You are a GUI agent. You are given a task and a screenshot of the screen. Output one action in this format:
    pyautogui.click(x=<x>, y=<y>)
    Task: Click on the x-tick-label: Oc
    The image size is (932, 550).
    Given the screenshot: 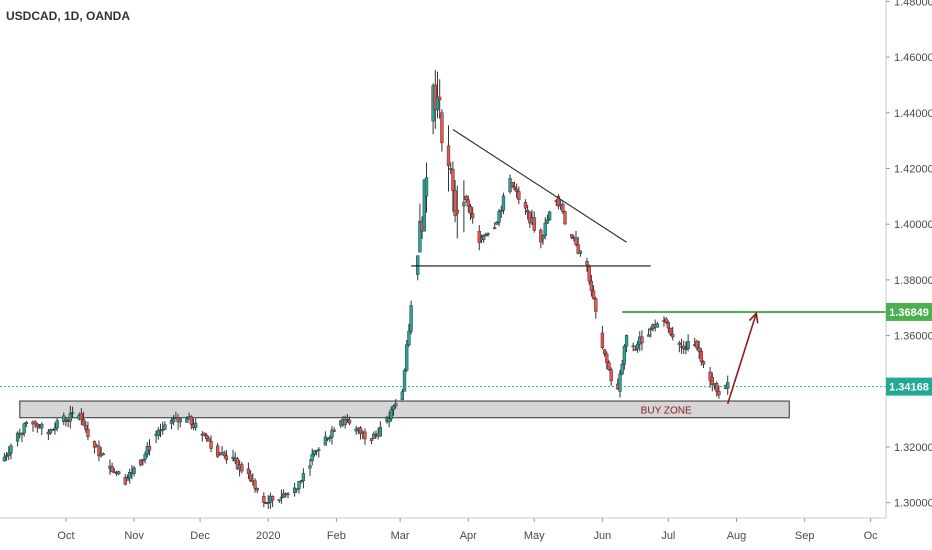 What is the action you would take?
    pyautogui.click(x=871, y=536)
    